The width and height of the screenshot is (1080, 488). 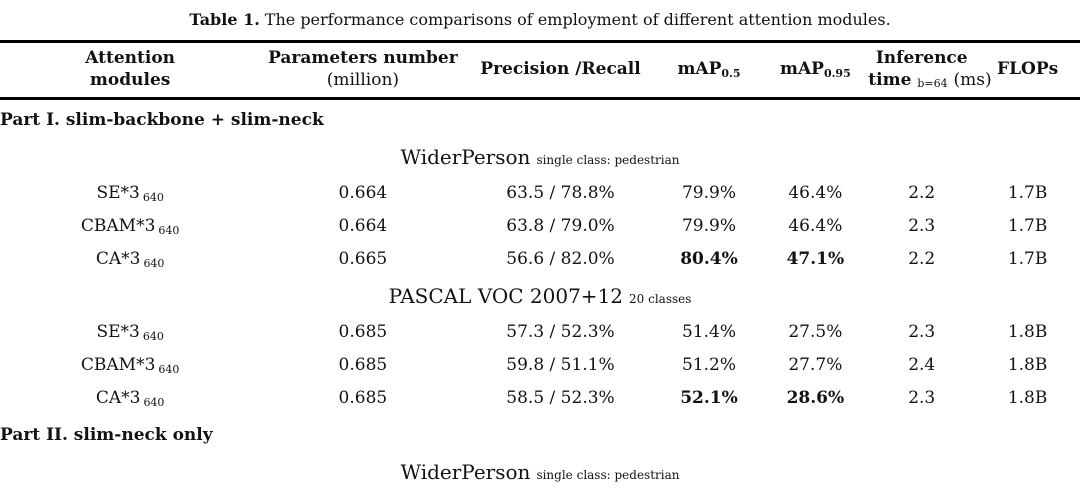 I want to click on cell-map50: 51.2%, so click(x=708, y=365).